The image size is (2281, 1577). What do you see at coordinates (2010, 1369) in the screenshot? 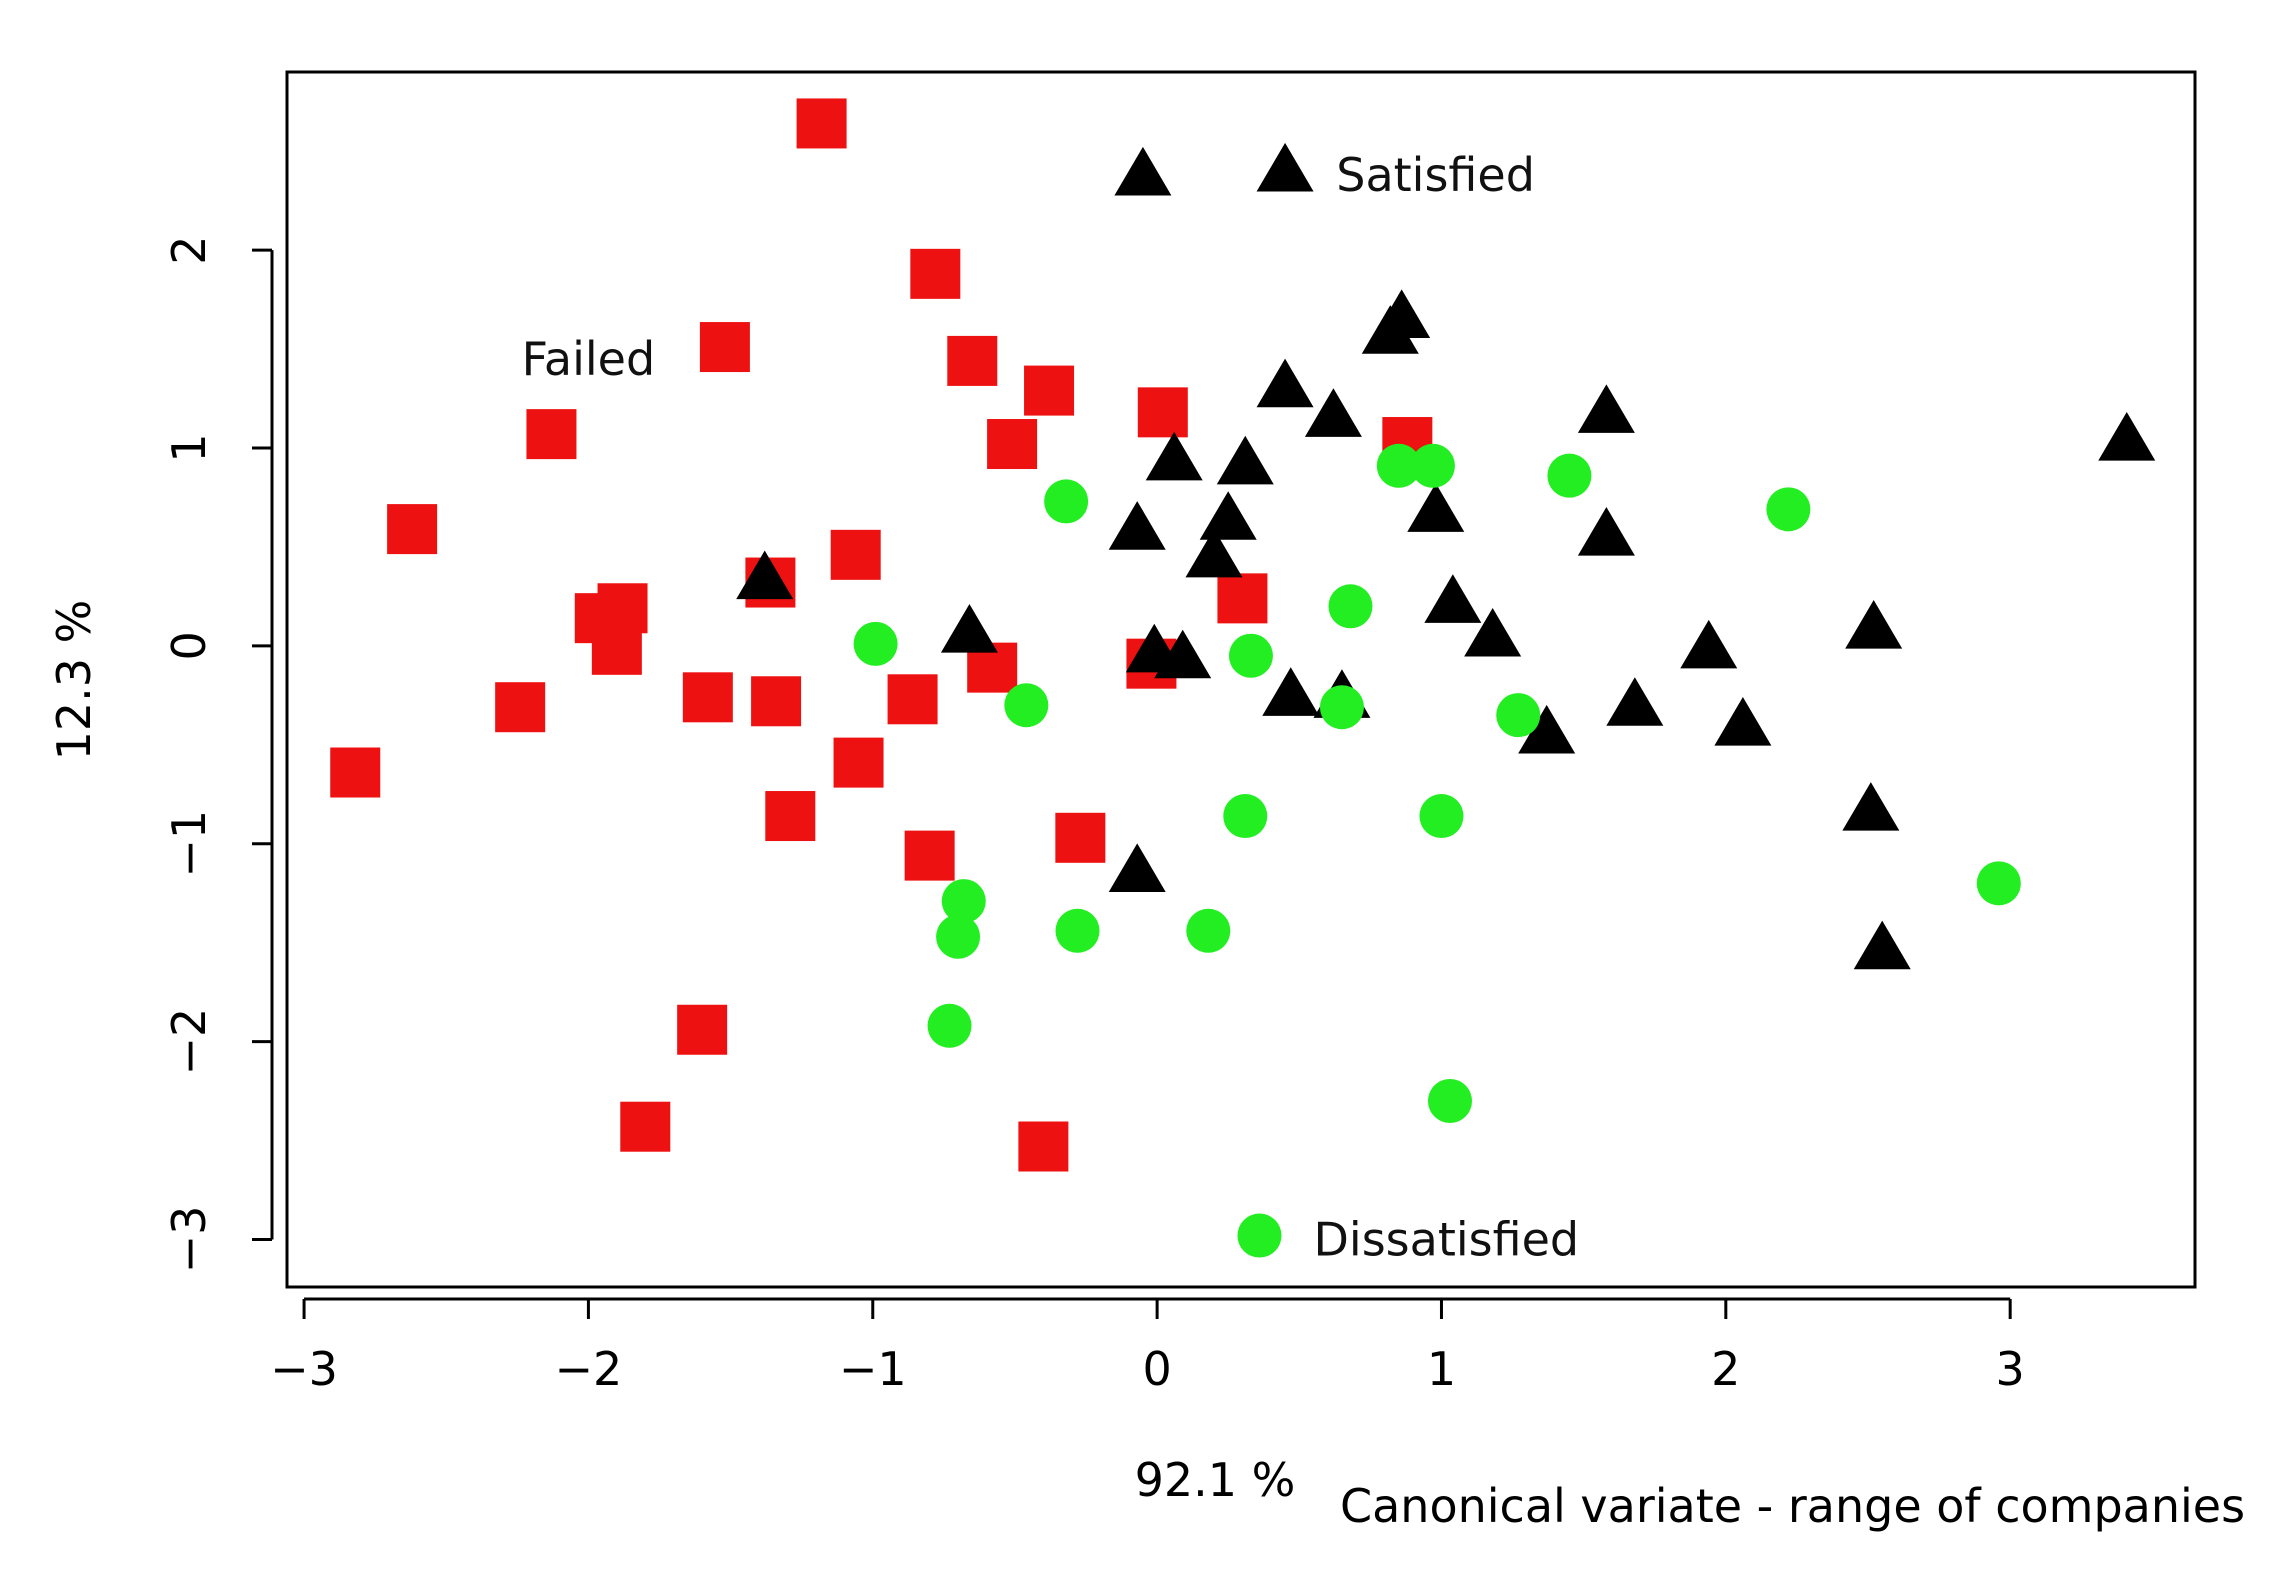
I see `x-tick-label: 3` at bounding box center [2010, 1369].